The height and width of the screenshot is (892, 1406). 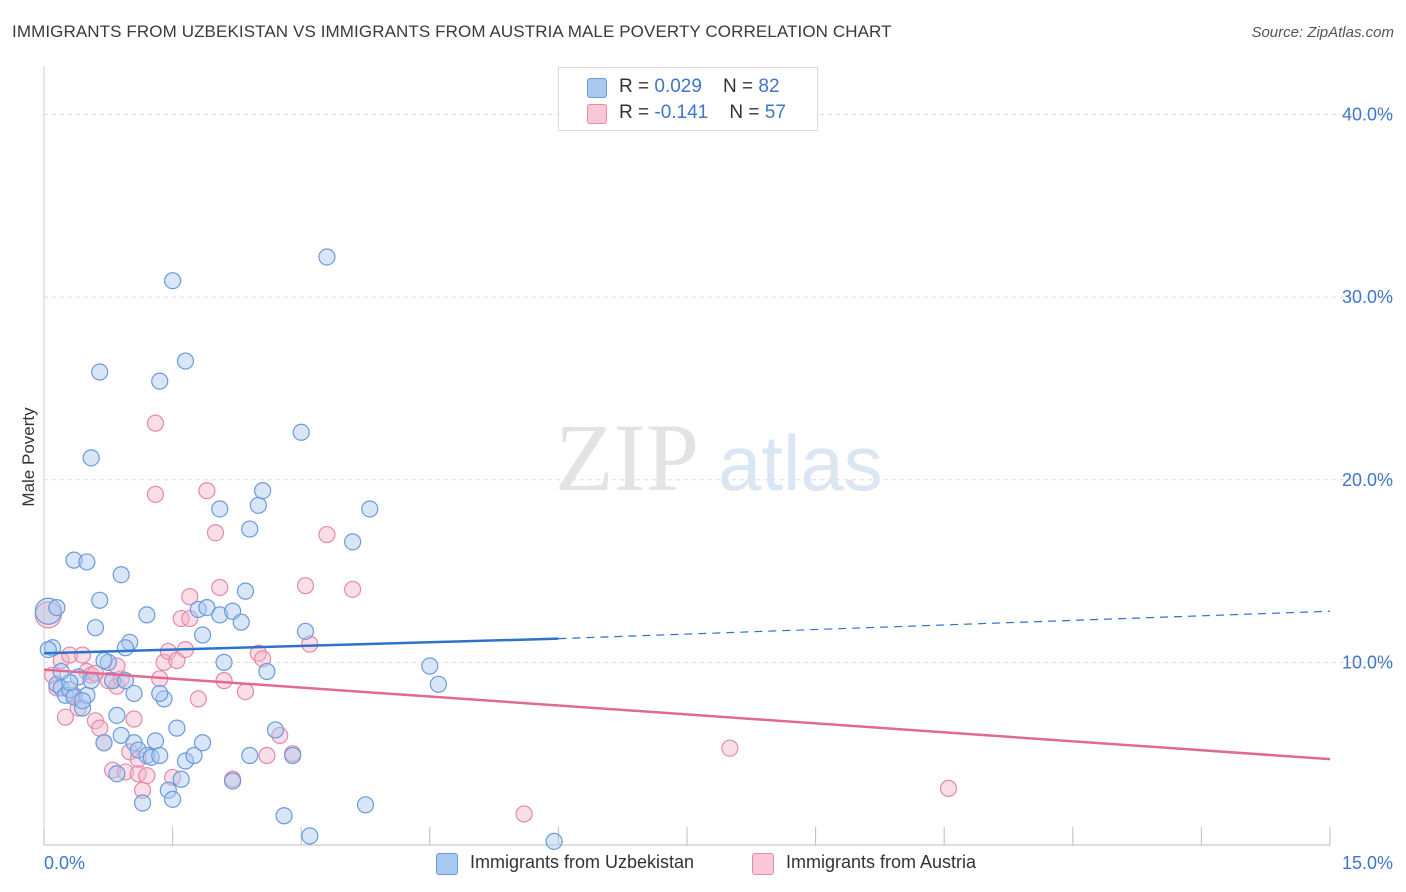 I want to click on chart-source: Source: ZipAtlas.com, so click(x=1322, y=32).